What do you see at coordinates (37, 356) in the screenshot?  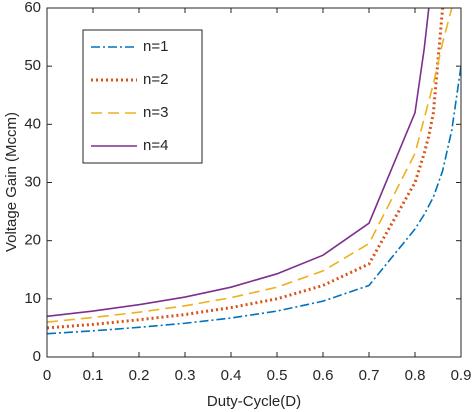 I see `y-tick-label: 0` at bounding box center [37, 356].